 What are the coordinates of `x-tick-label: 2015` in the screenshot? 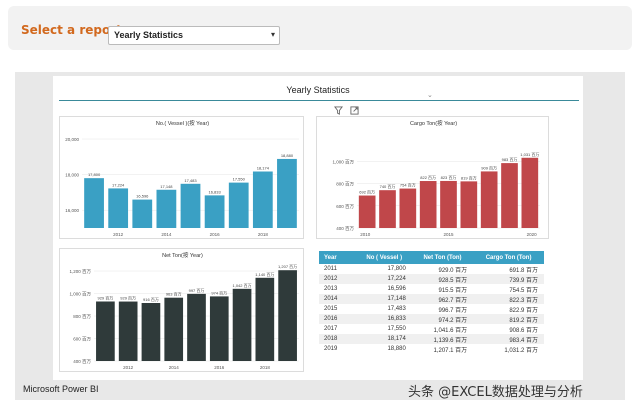 It's located at (448, 234).